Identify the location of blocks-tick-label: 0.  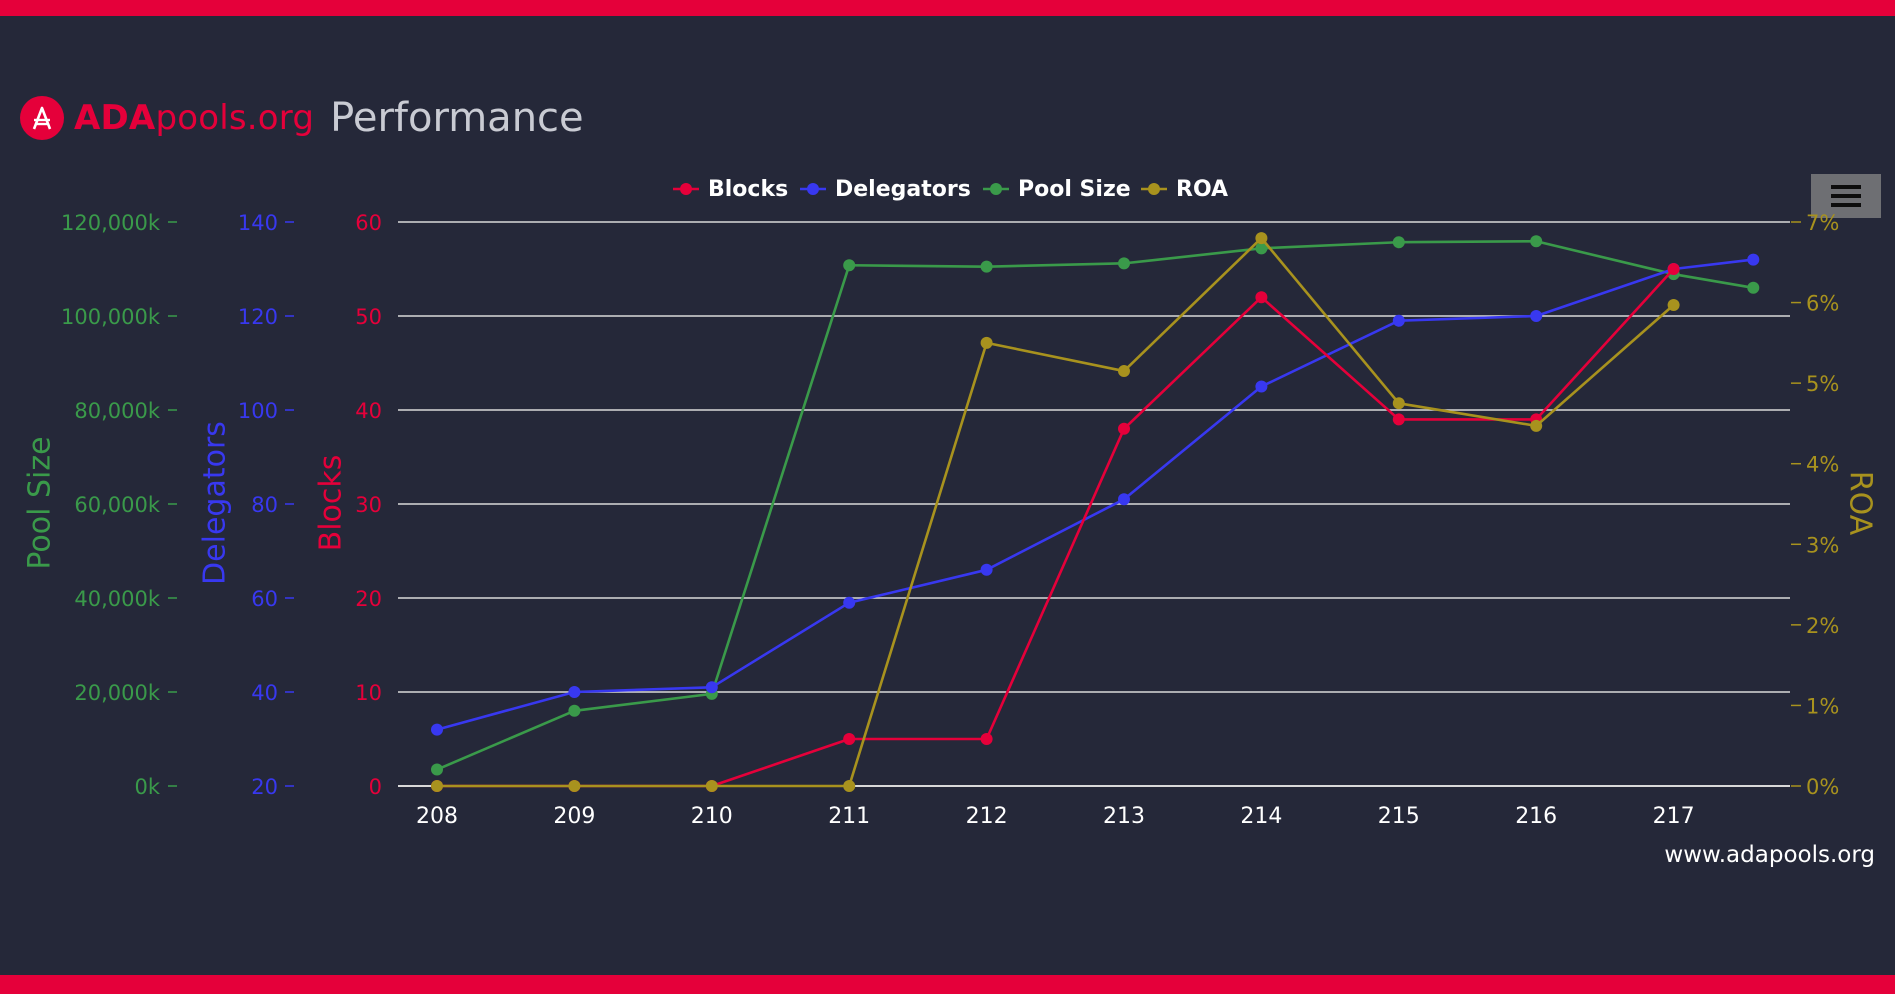
(375, 787).